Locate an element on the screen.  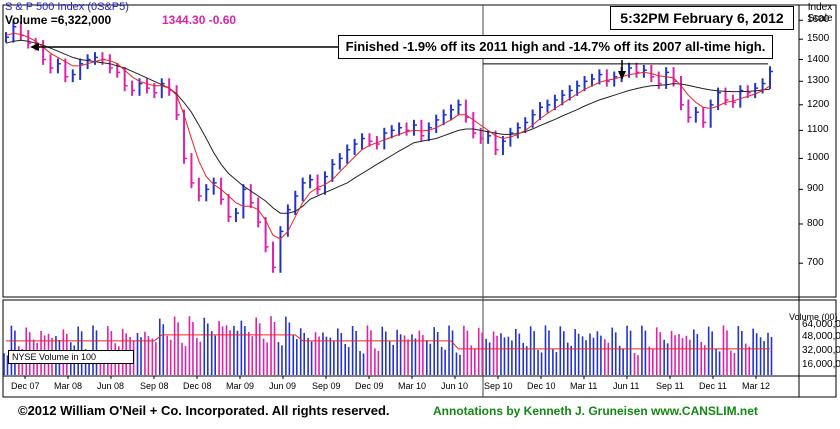
x-tick-label: Sep 10 is located at coordinates (498, 386).